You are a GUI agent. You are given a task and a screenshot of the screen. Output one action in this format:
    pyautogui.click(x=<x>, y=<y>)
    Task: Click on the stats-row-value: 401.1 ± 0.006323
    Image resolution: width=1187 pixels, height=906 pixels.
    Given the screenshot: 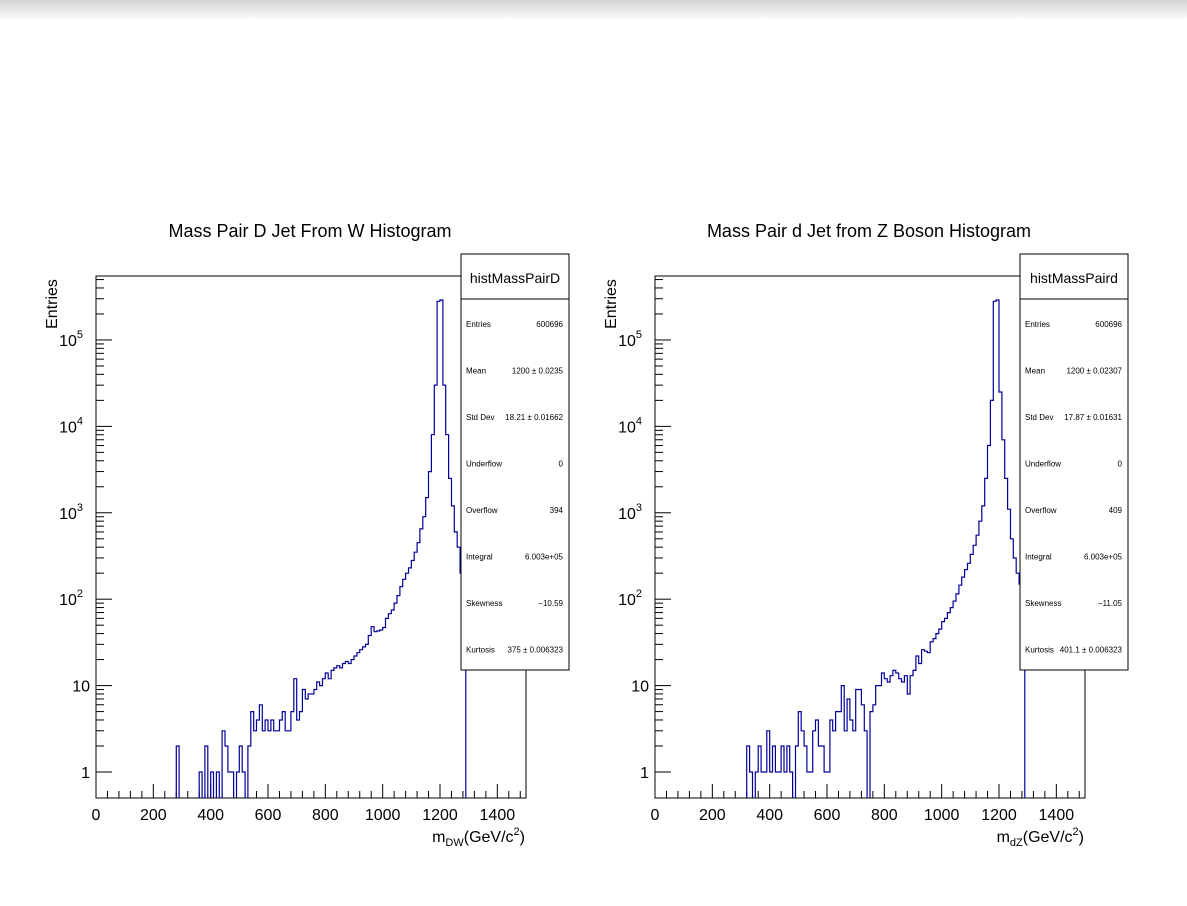 What is the action you would take?
    pyautogui.click(x=1091, y=650)
    